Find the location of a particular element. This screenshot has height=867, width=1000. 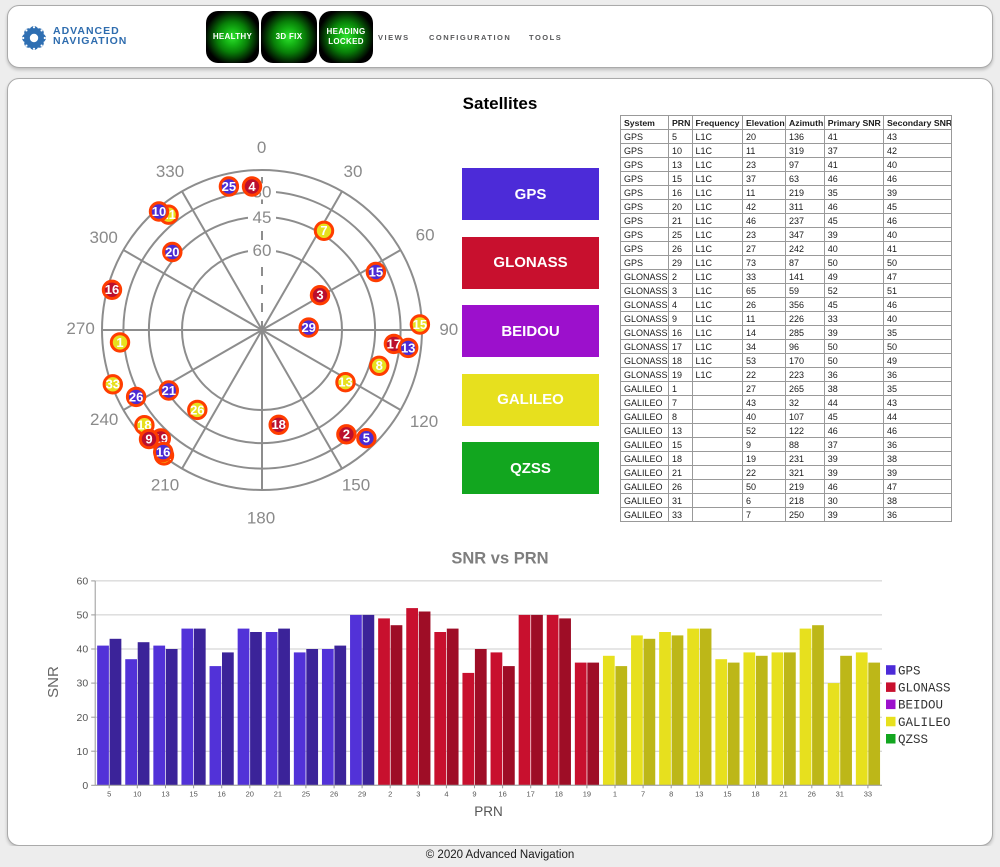

svg-text: 180 is located at coordinates (261, 518).